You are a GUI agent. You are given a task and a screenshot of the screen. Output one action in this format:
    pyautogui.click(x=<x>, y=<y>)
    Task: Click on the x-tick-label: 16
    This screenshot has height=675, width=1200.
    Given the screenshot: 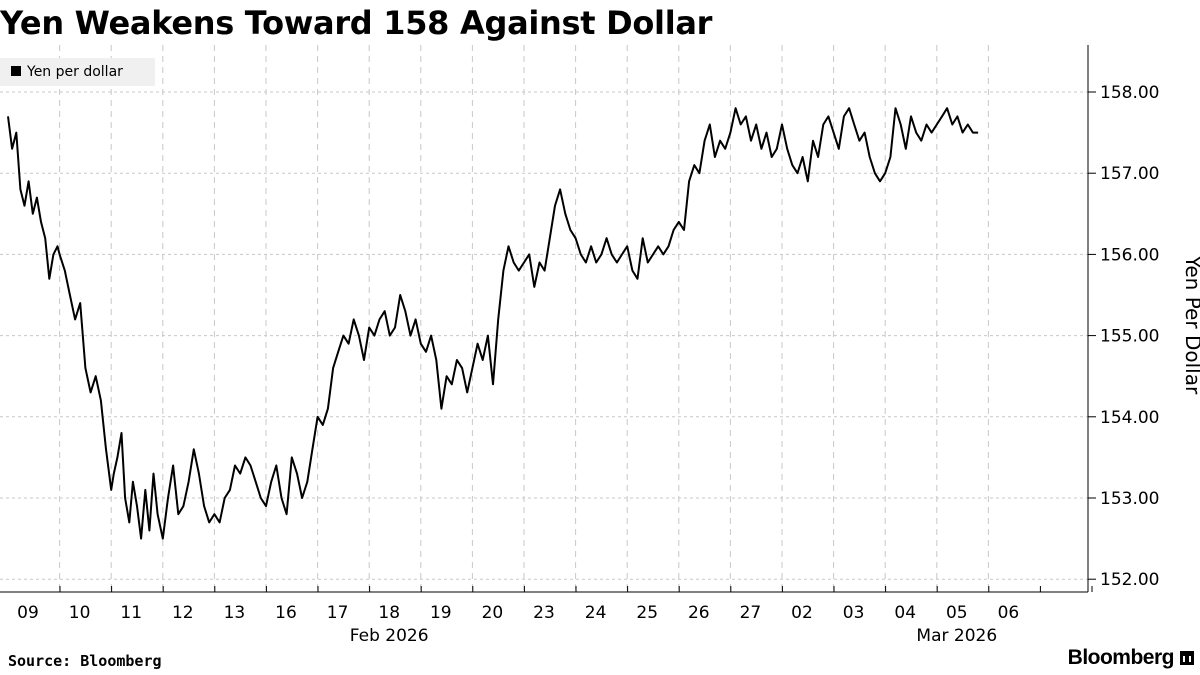 What is the action you would take?
    pyautogui.click(x=286, y=613)
    